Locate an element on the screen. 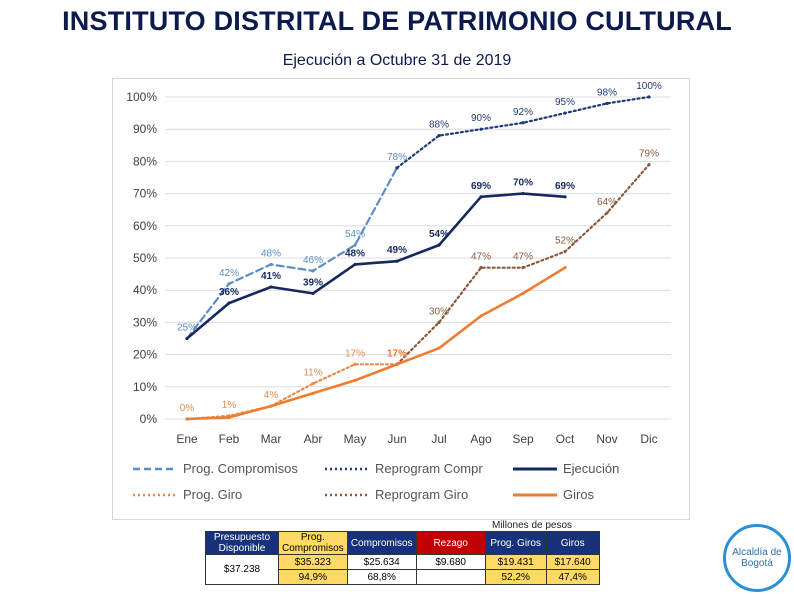 The width and height of the screenshot is (794, 595). data-point-prog_giro is located at coordinates (355, 364).